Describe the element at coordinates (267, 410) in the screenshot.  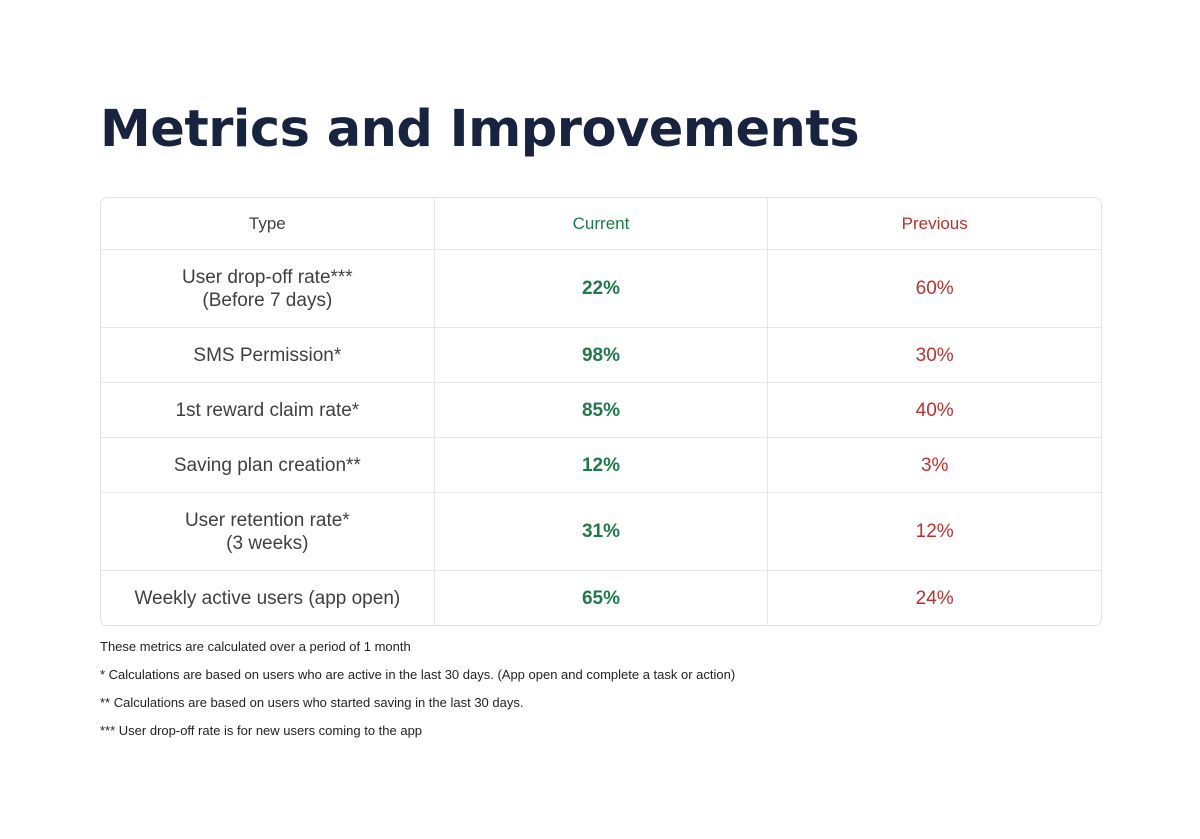
I see `type-cell: 1st reward claim rate*` at that location.